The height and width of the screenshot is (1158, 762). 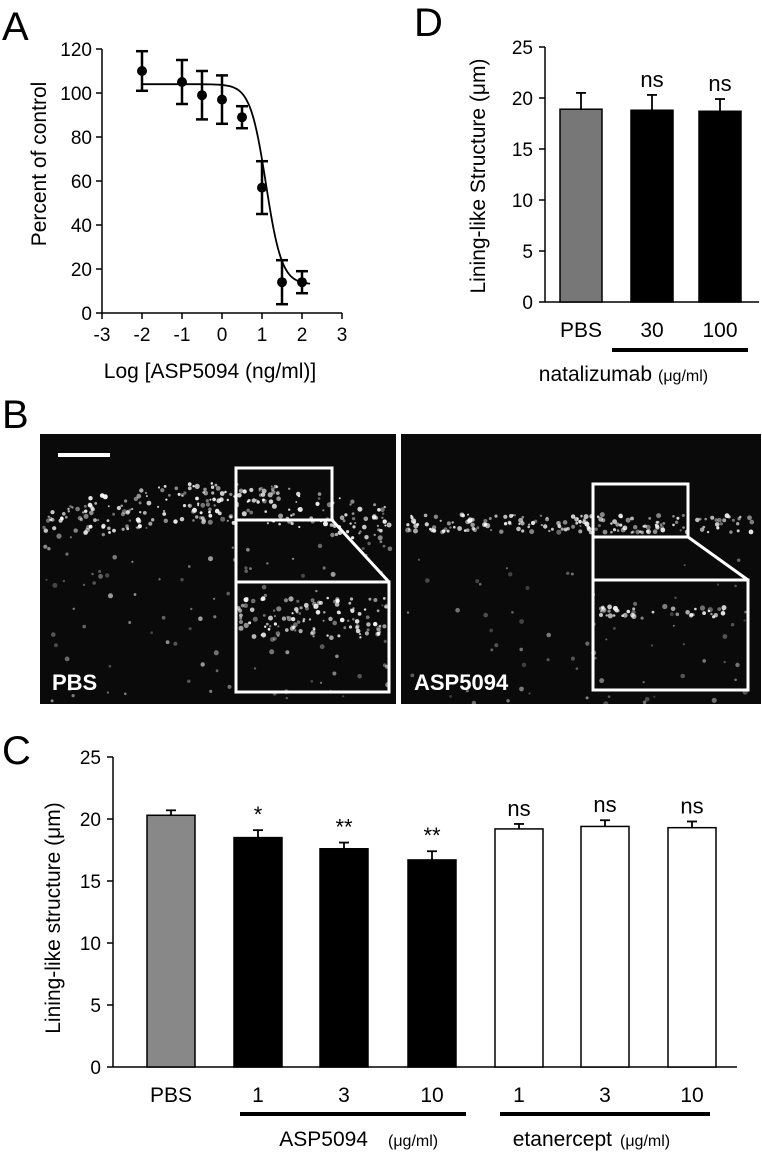 I want to click on panel-d-bars: PBS 30 ns 100 ns, so click(x=650, y=204).